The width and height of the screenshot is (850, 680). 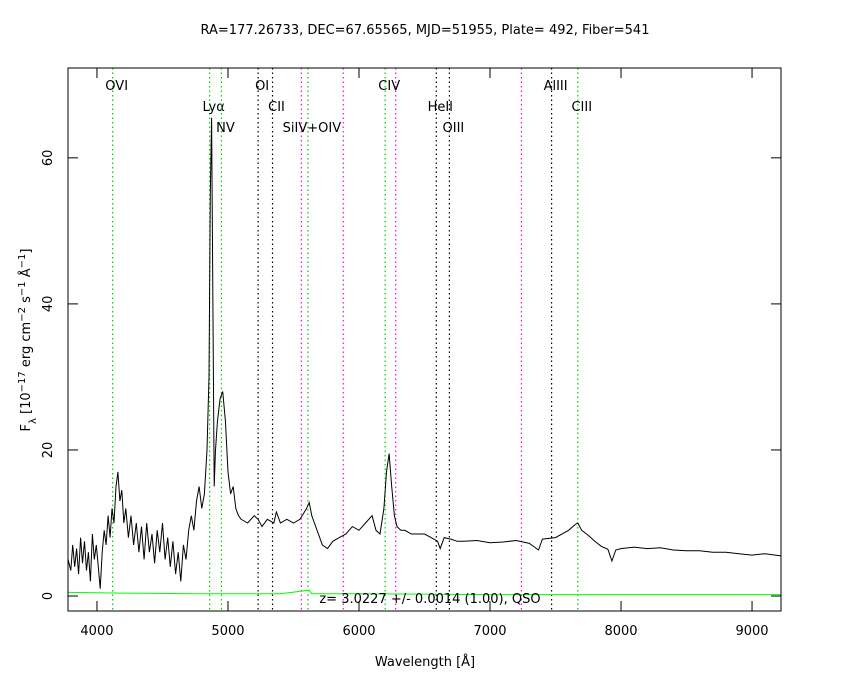 What do you see at coordinates (389, 86) in the screenshot?
I see `line-label: CIV` at bounding box center [389, 86].